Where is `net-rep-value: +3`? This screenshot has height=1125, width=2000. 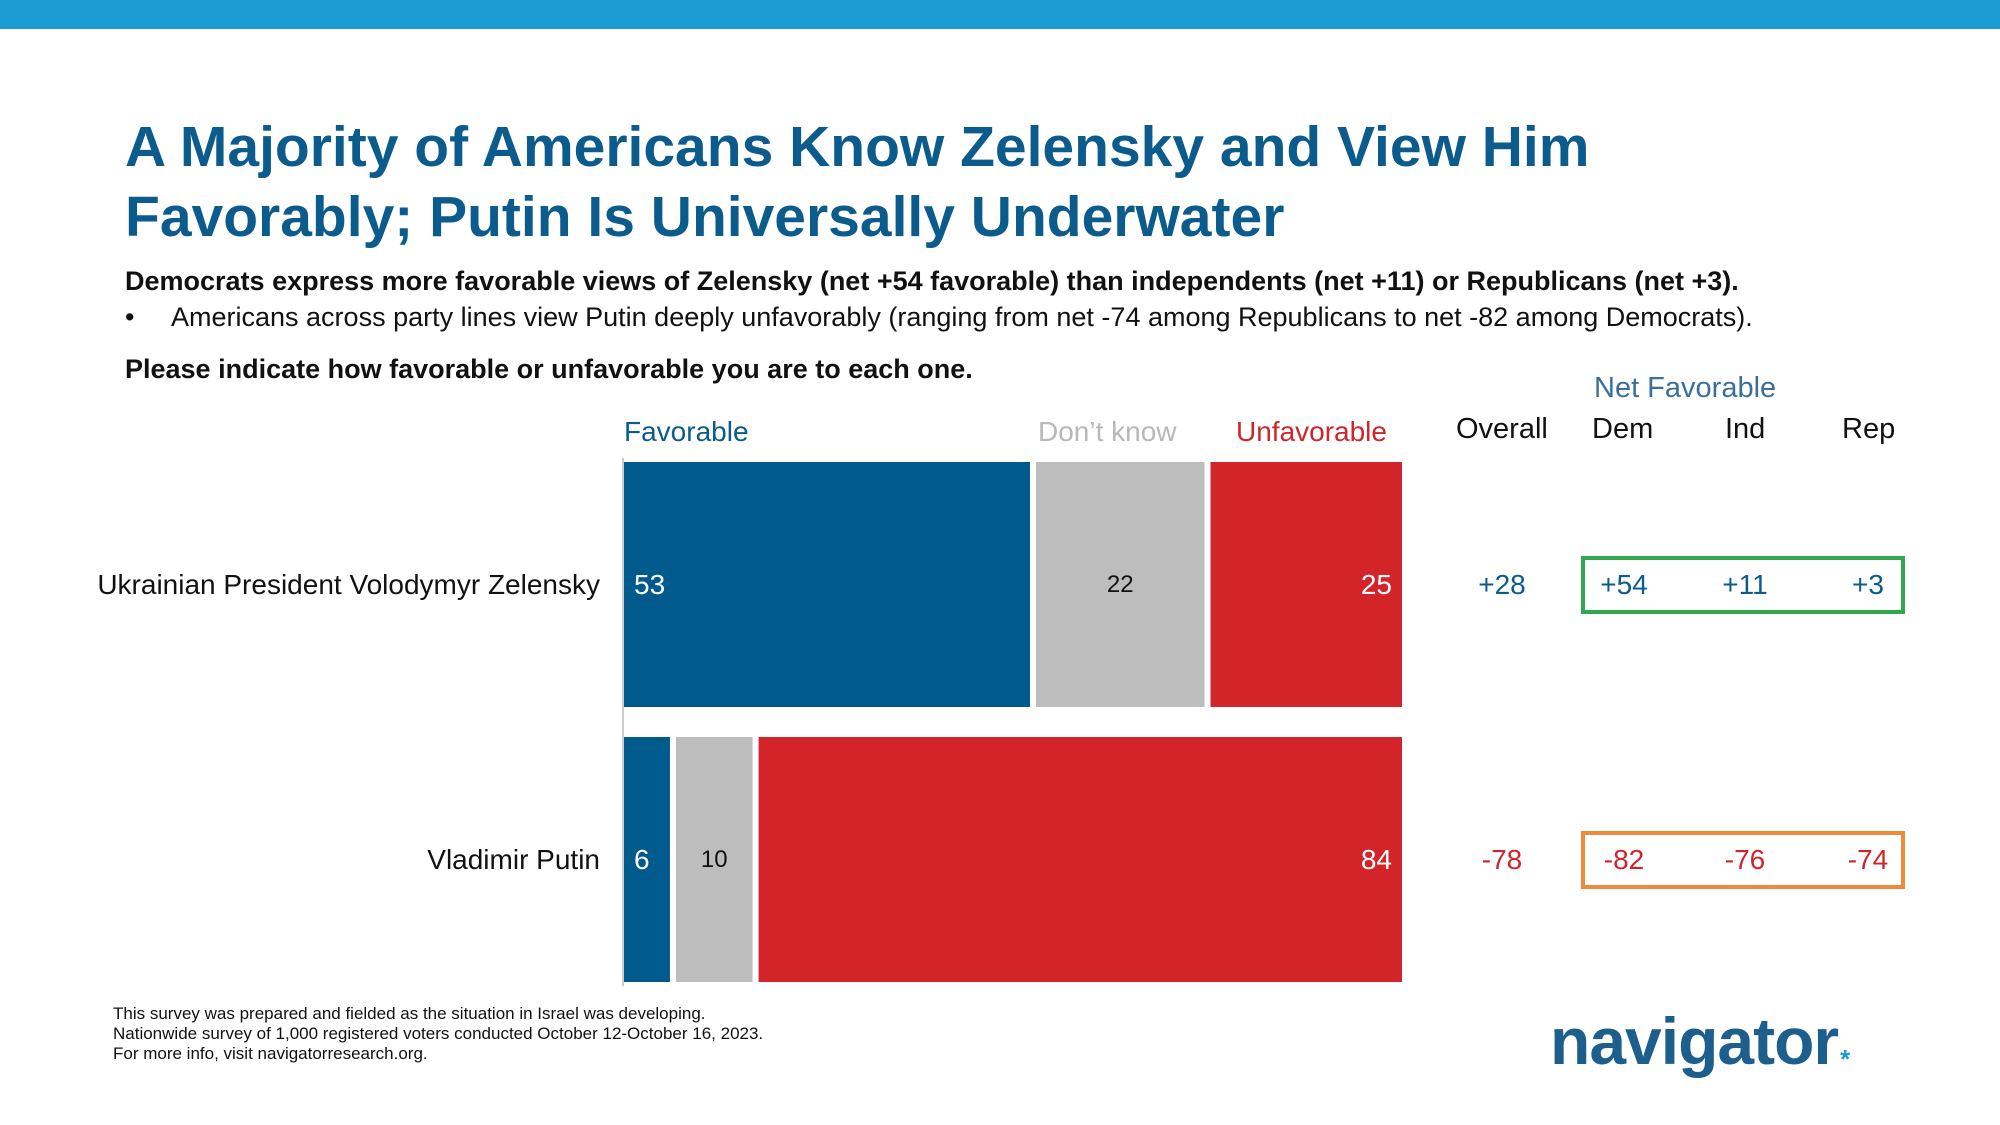
net-rep-value: +3 is located at coordinates (1868, 584).